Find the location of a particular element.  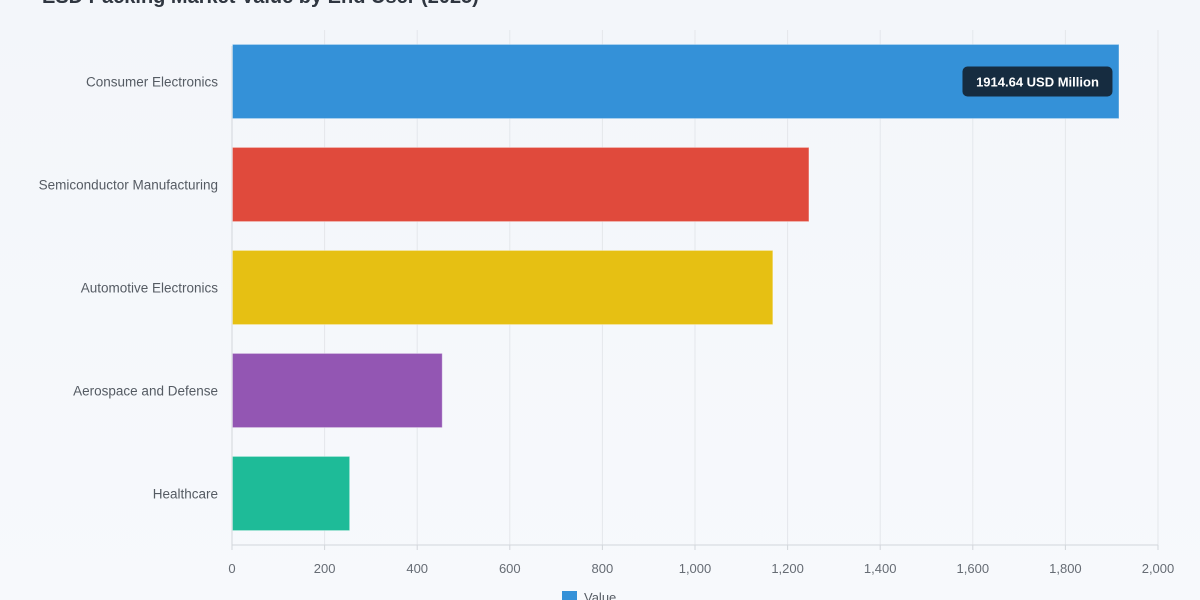

x-tick-label: 400 is located at coordinates (417, 568).